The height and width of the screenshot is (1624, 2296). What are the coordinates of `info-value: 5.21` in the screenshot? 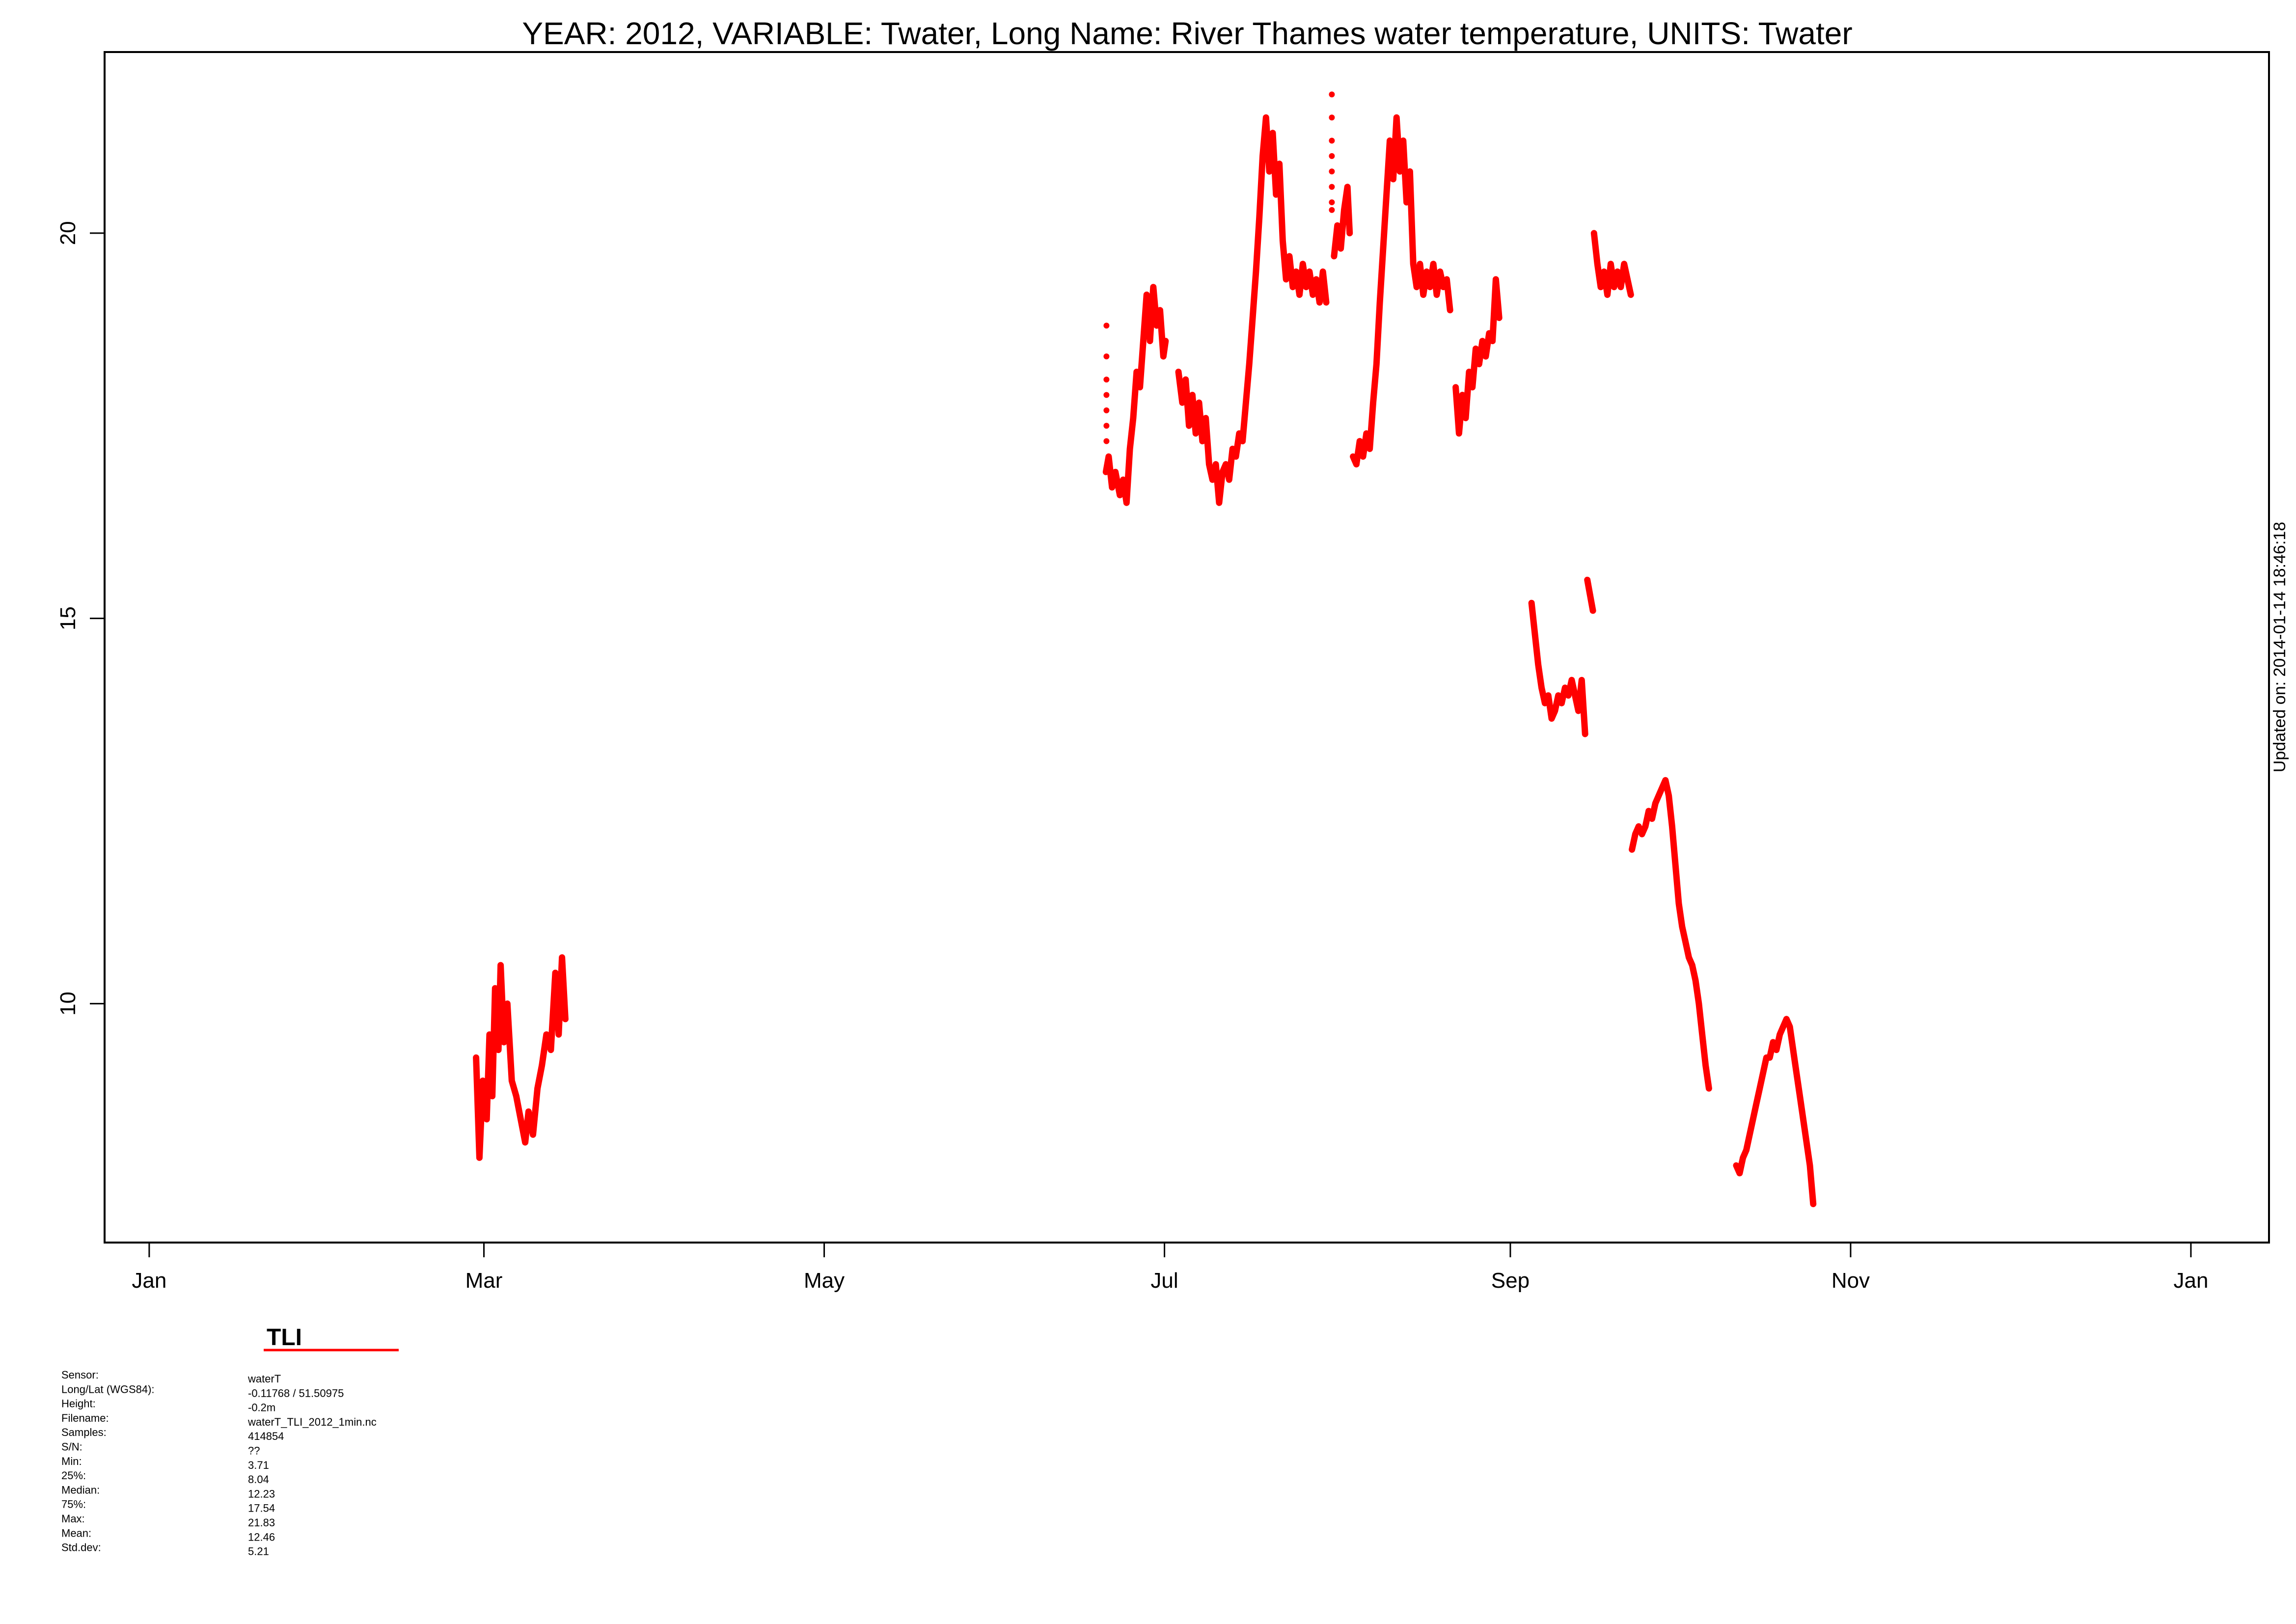 It's located at (258, 1551).